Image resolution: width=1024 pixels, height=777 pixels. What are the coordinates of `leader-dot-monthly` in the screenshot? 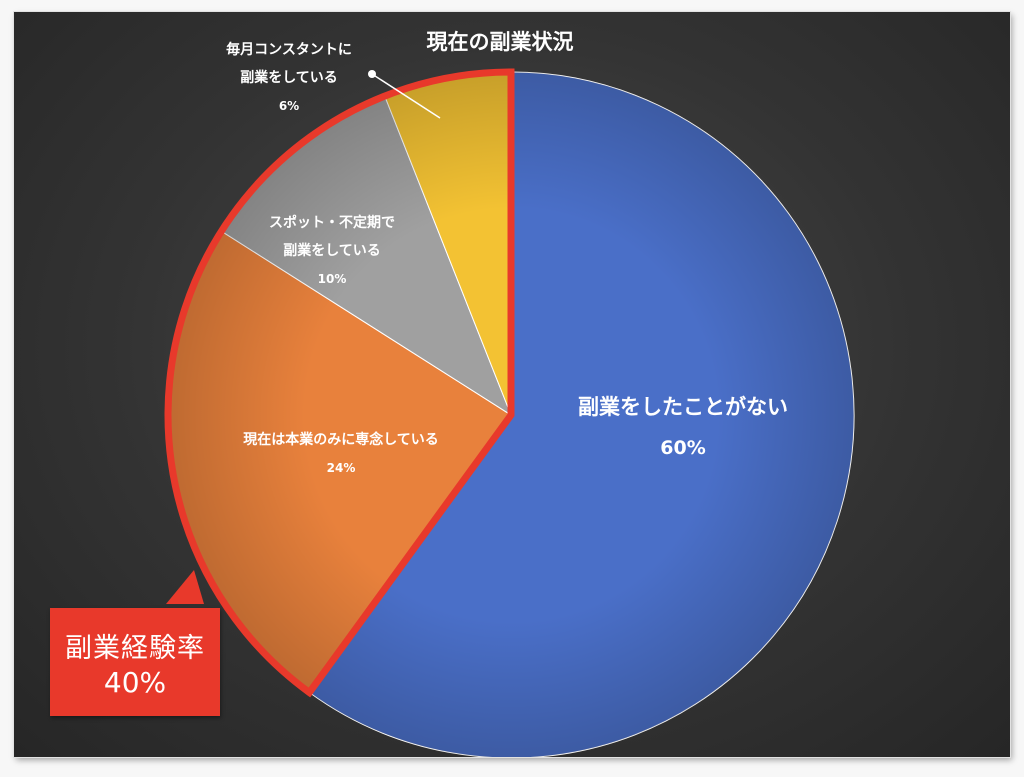 It's located at (372, 74).